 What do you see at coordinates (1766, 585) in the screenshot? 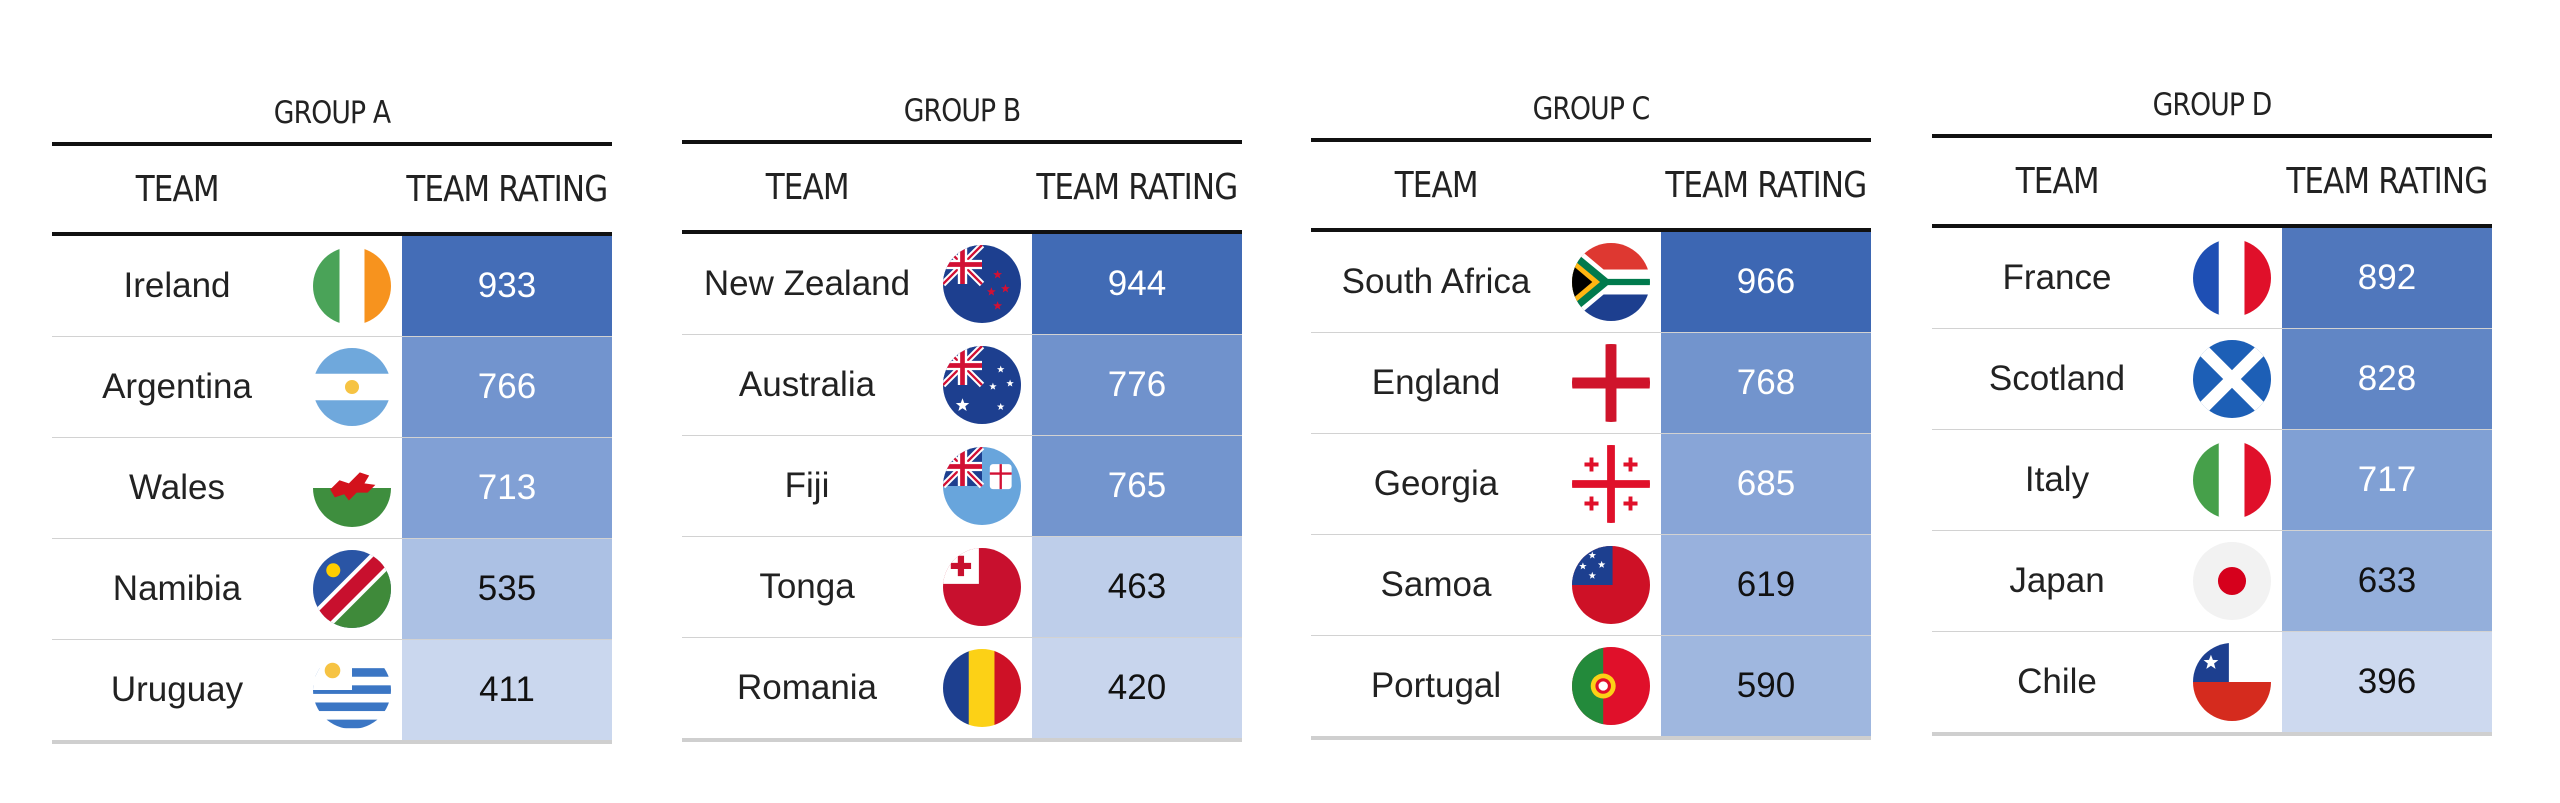
I see `rating-cell: 619` at bounding box center [1766, 585].